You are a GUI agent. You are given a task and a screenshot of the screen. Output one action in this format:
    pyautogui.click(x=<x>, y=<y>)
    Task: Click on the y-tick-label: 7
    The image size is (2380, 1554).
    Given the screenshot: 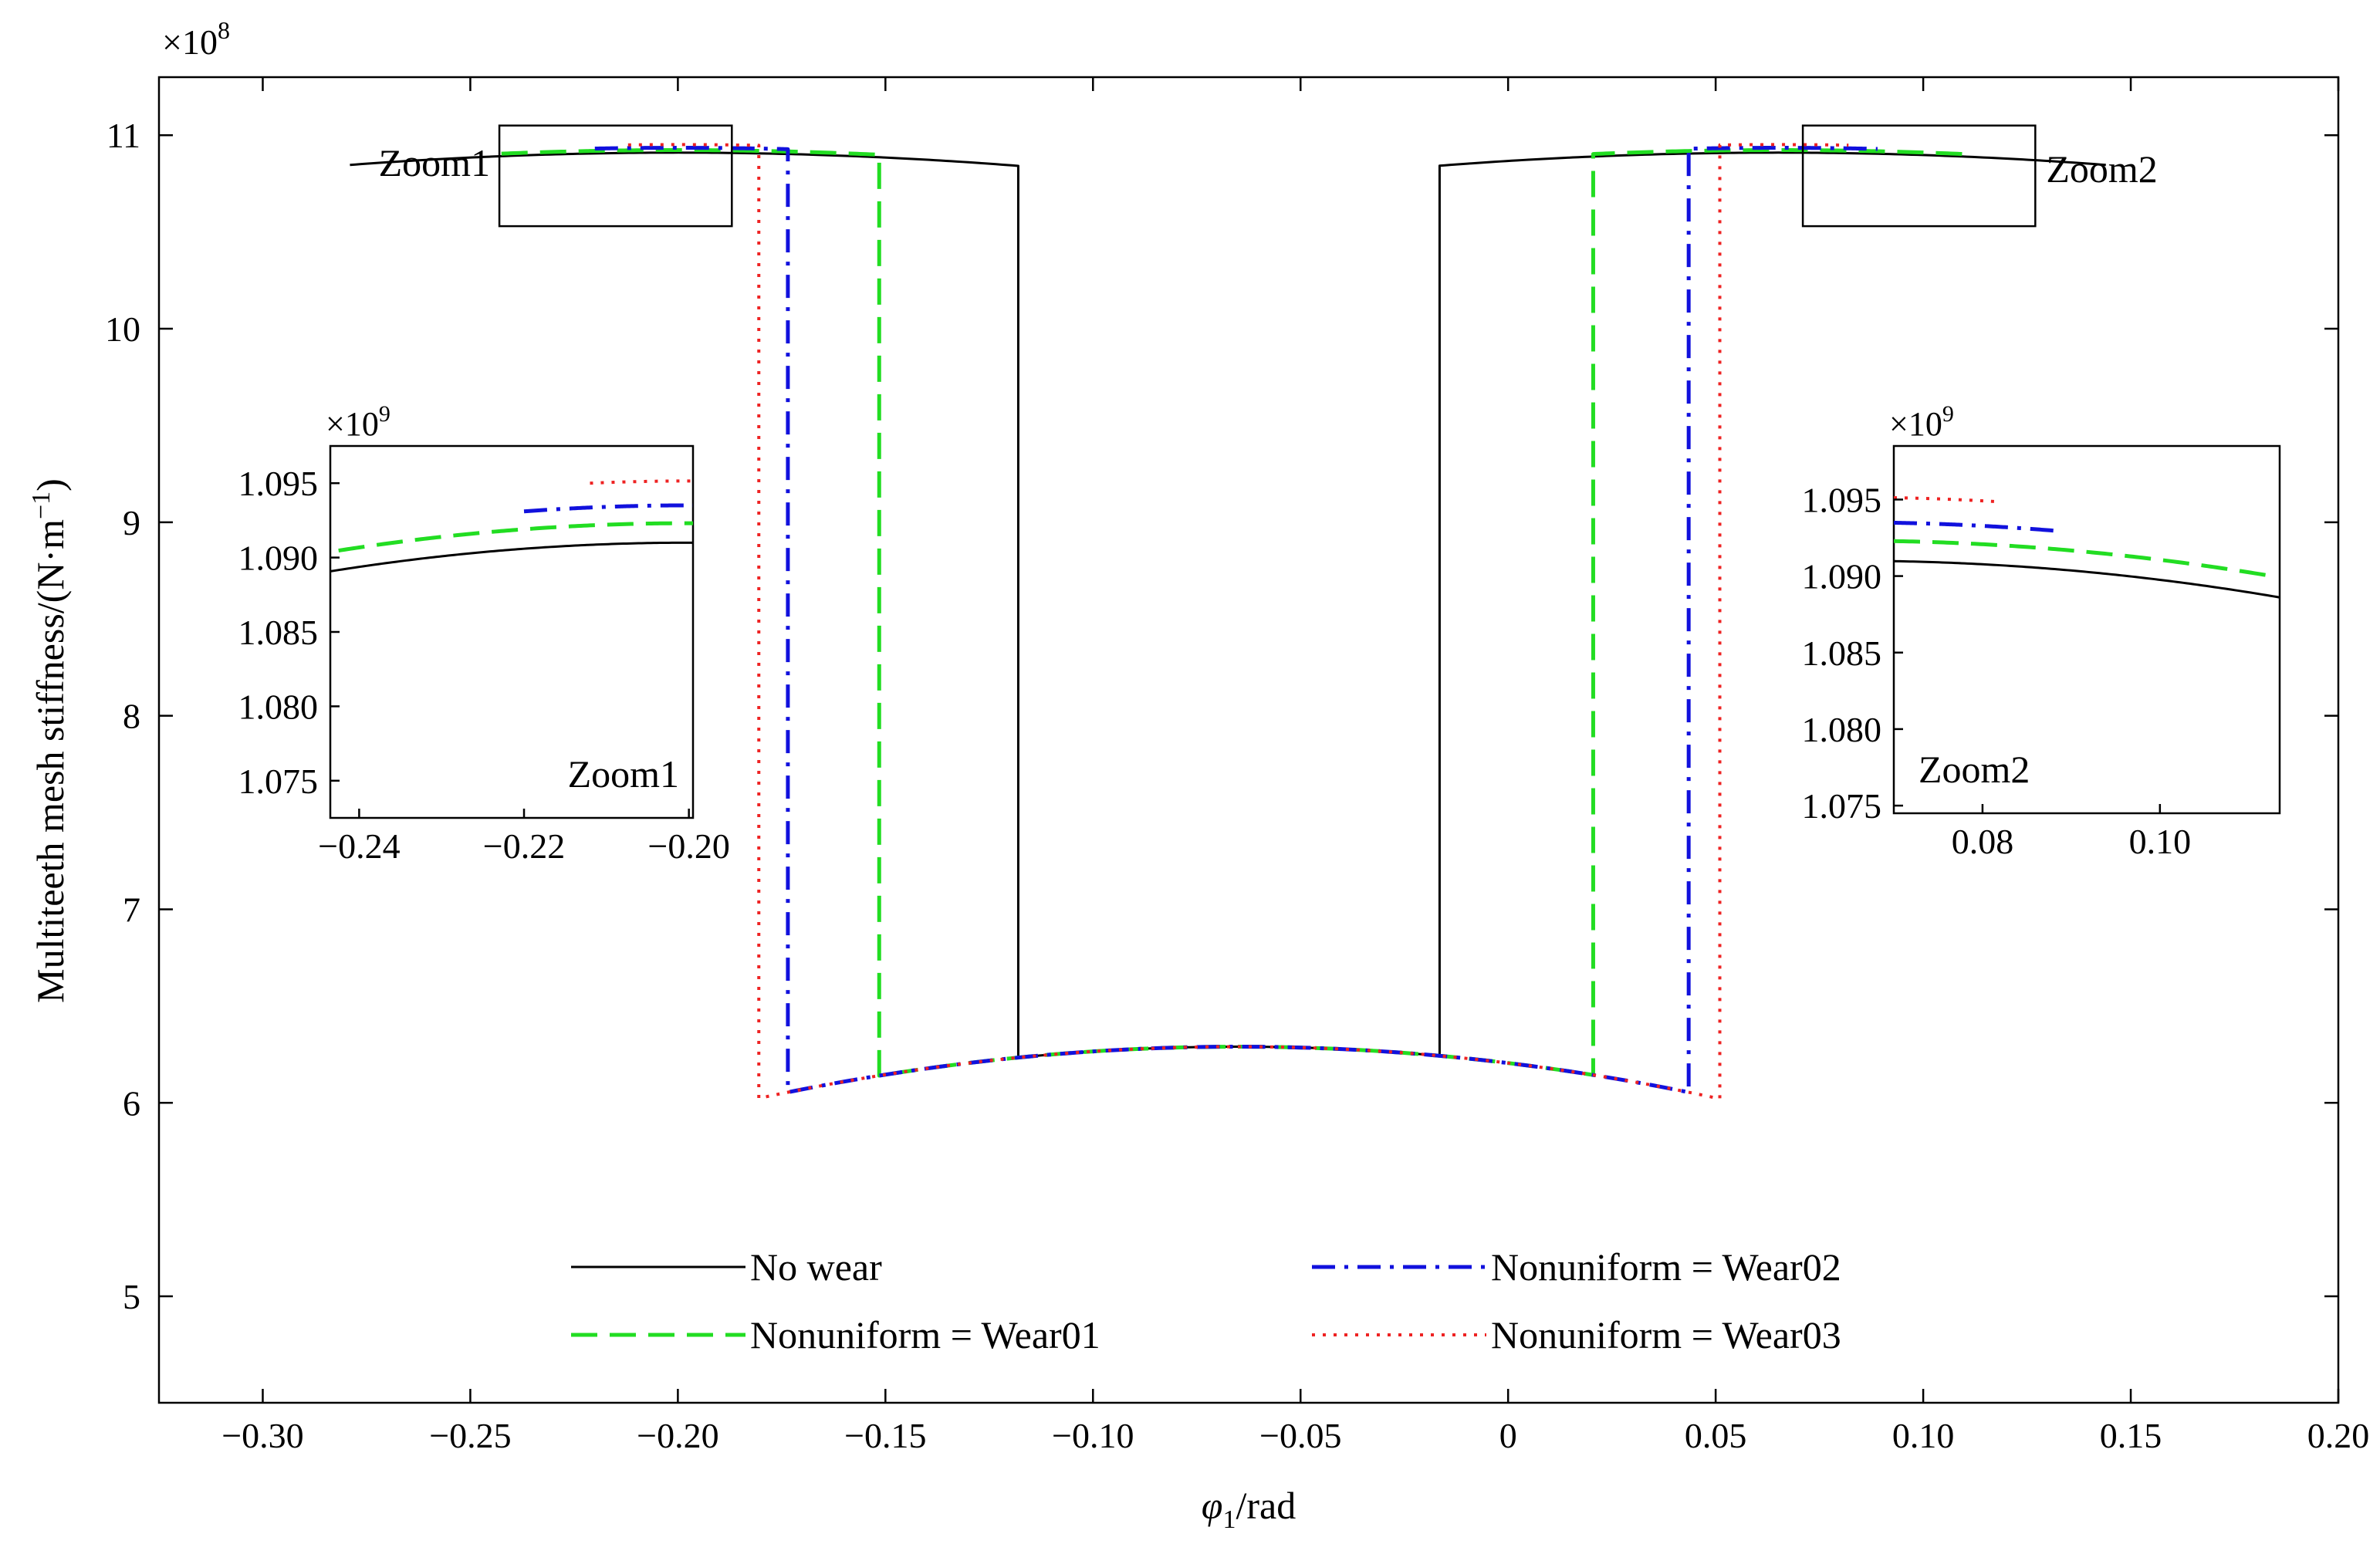 What is the action you would take?
    pyautogui.click(x=131, y=909)
    